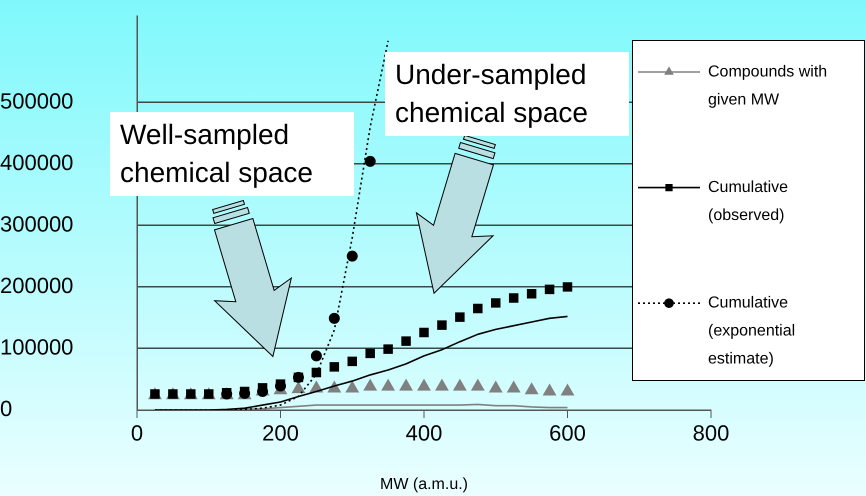 The width and height of the screenshot is (866, 496). What do you see at coordinates (507, 94) in the screenshot?
I see `annotation: Under-sampled chemical space` at bounding box center [507, 94].